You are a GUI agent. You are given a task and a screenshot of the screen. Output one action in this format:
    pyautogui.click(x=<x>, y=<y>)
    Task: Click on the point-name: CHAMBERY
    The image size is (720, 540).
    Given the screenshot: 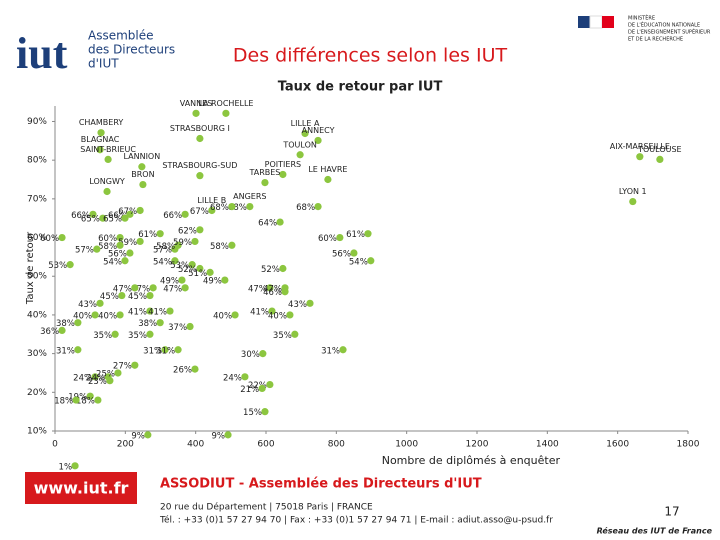 What is the action you would take?
    pyautogui.click(x=101, y=122)
    